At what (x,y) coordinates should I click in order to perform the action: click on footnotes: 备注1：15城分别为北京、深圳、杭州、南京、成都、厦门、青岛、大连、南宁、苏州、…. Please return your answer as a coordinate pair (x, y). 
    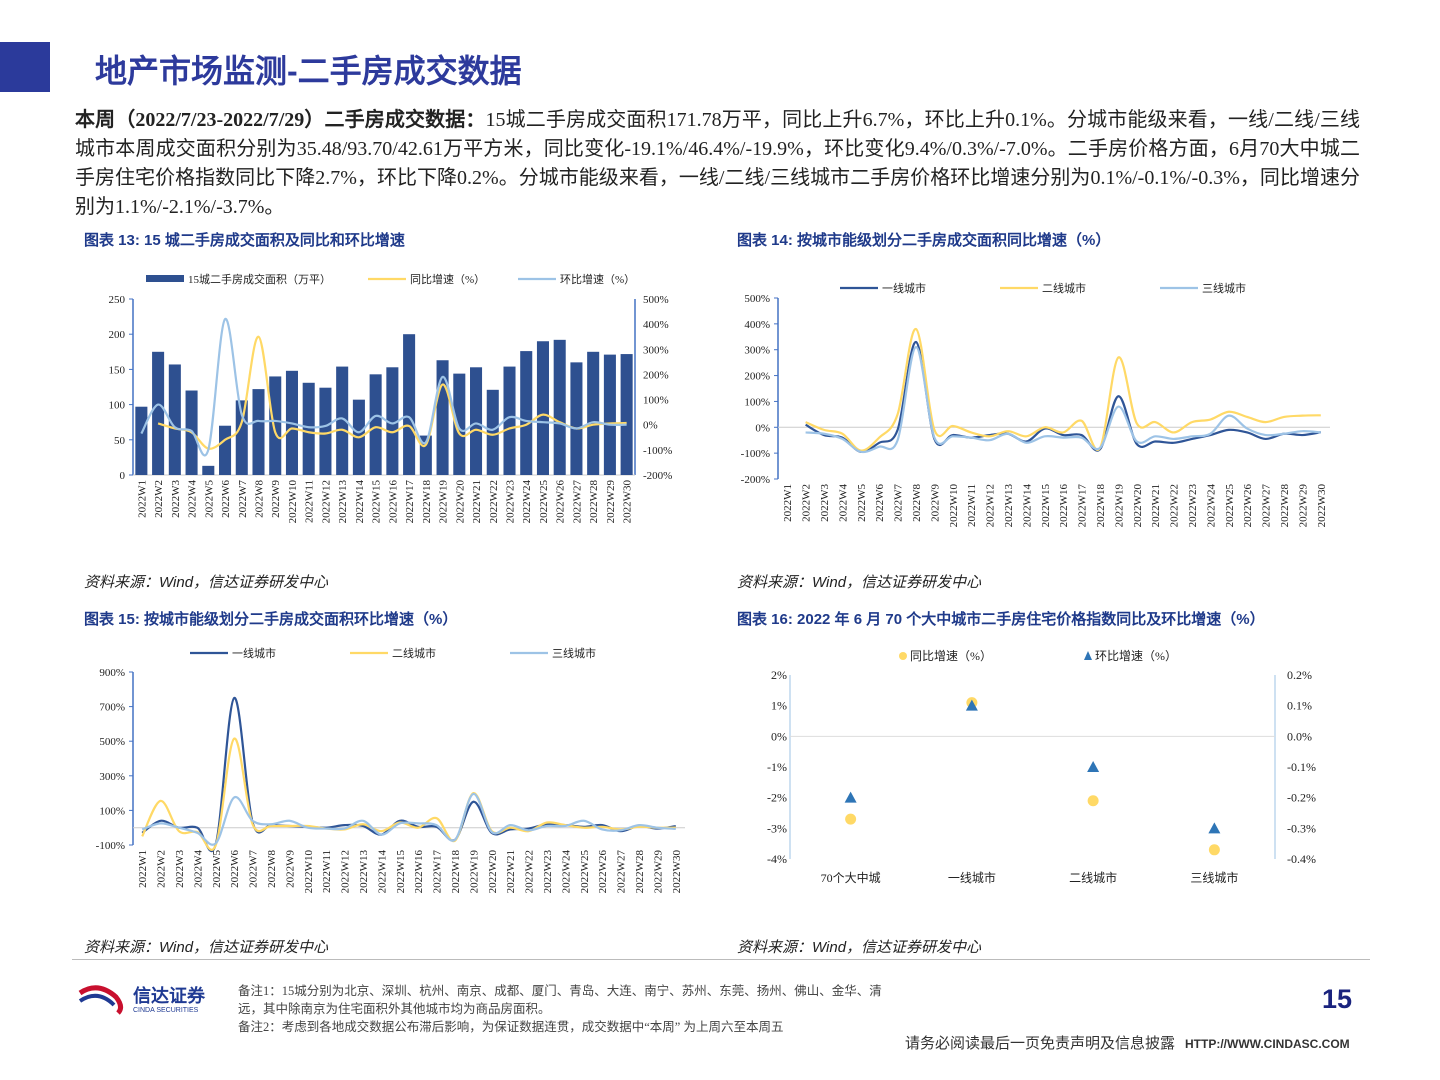
    Looking at the image, I should click on (560, 1009).